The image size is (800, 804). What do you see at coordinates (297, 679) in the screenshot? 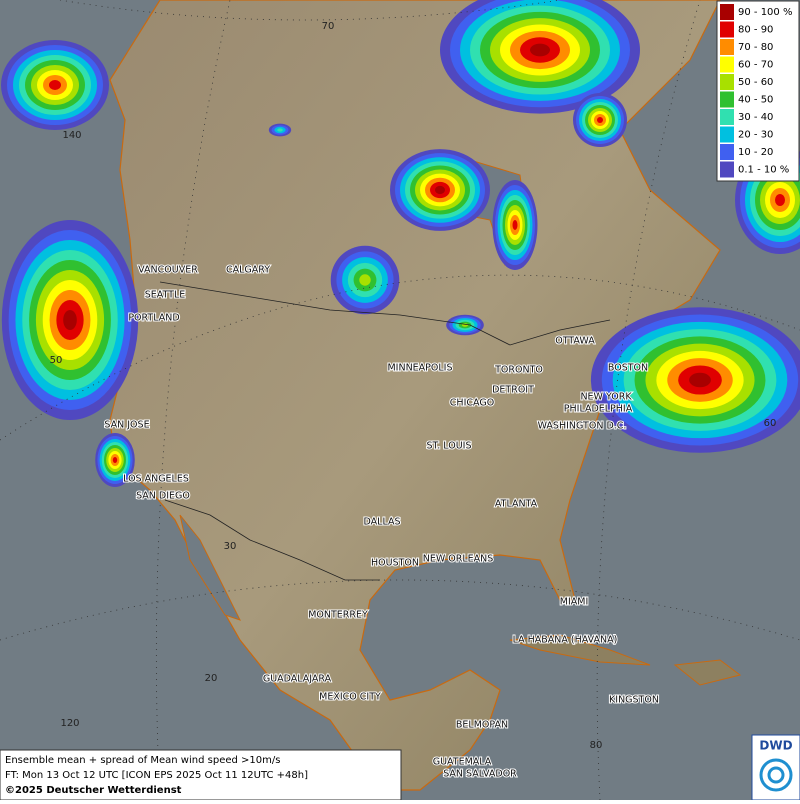
I see `city-label: GUADALAJARA` at bounding box center [297, 679].